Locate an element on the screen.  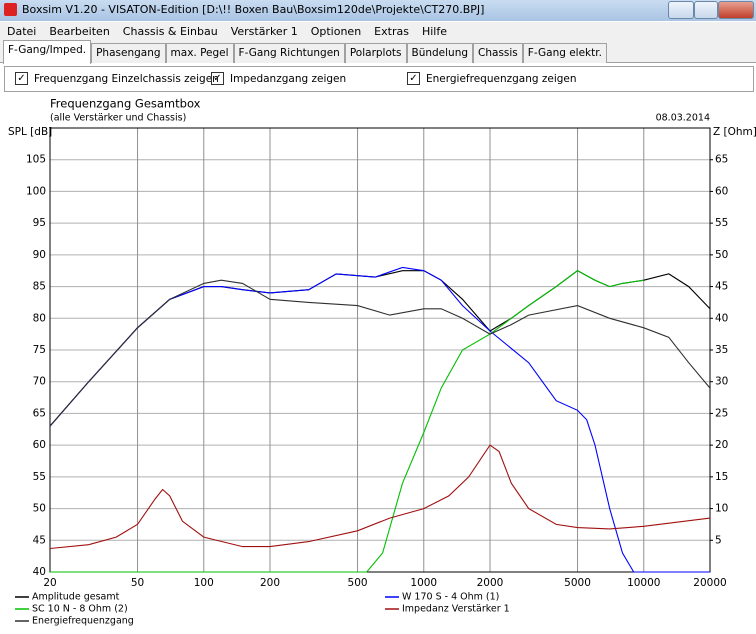
y-tick-label: 65 is located at coordinates (39, 413).